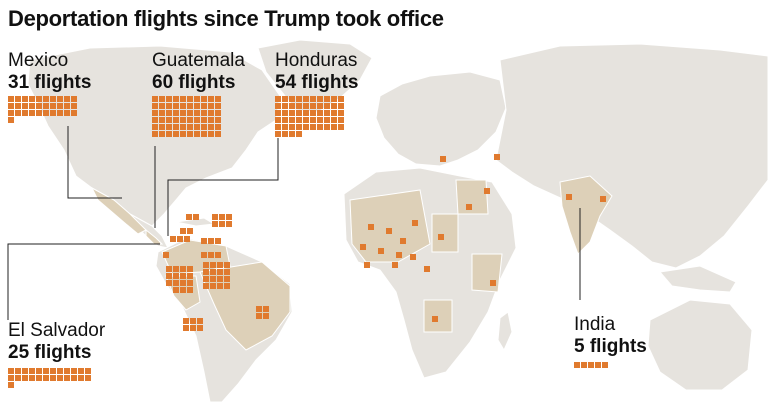 This screenshot has width=768, height=402. I want to click on country-name: El Salvador, so click(57, 330).